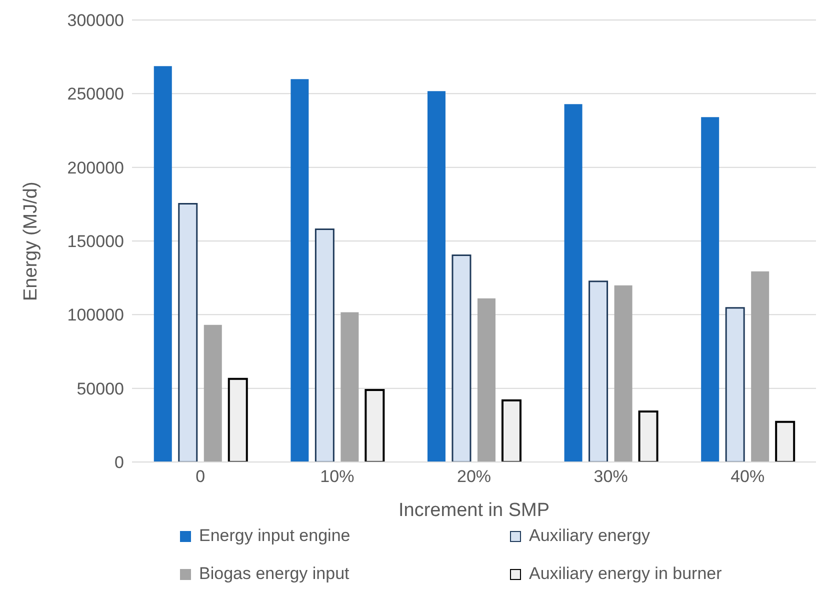  I want to click on legend-label: Auxiliary energy, so click(589, 536).